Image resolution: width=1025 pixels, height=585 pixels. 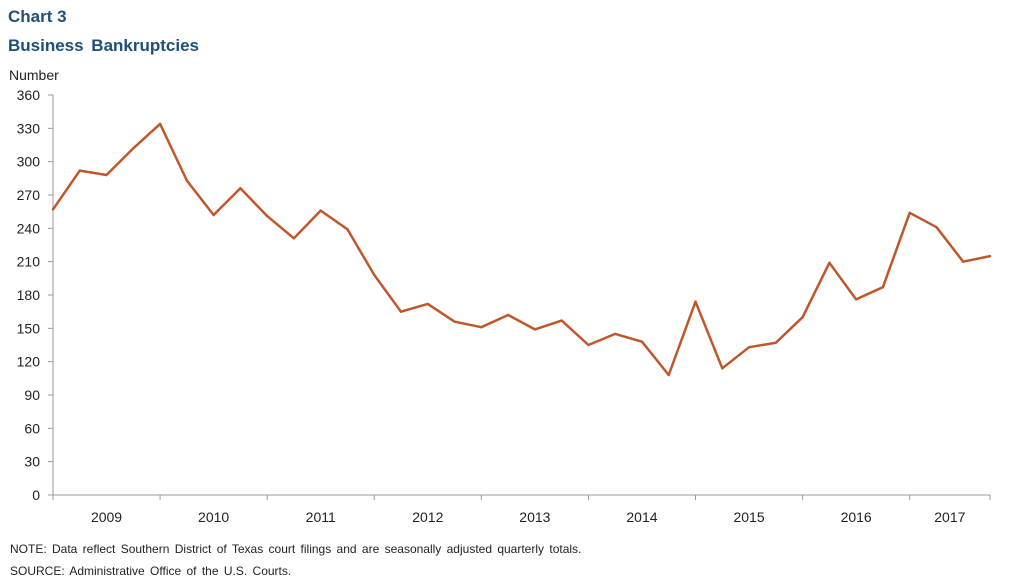 What do you see at coordinates (29, 228) in the screenshot?
I see `y-tick-label: 240` at bounding box center [29, 228].